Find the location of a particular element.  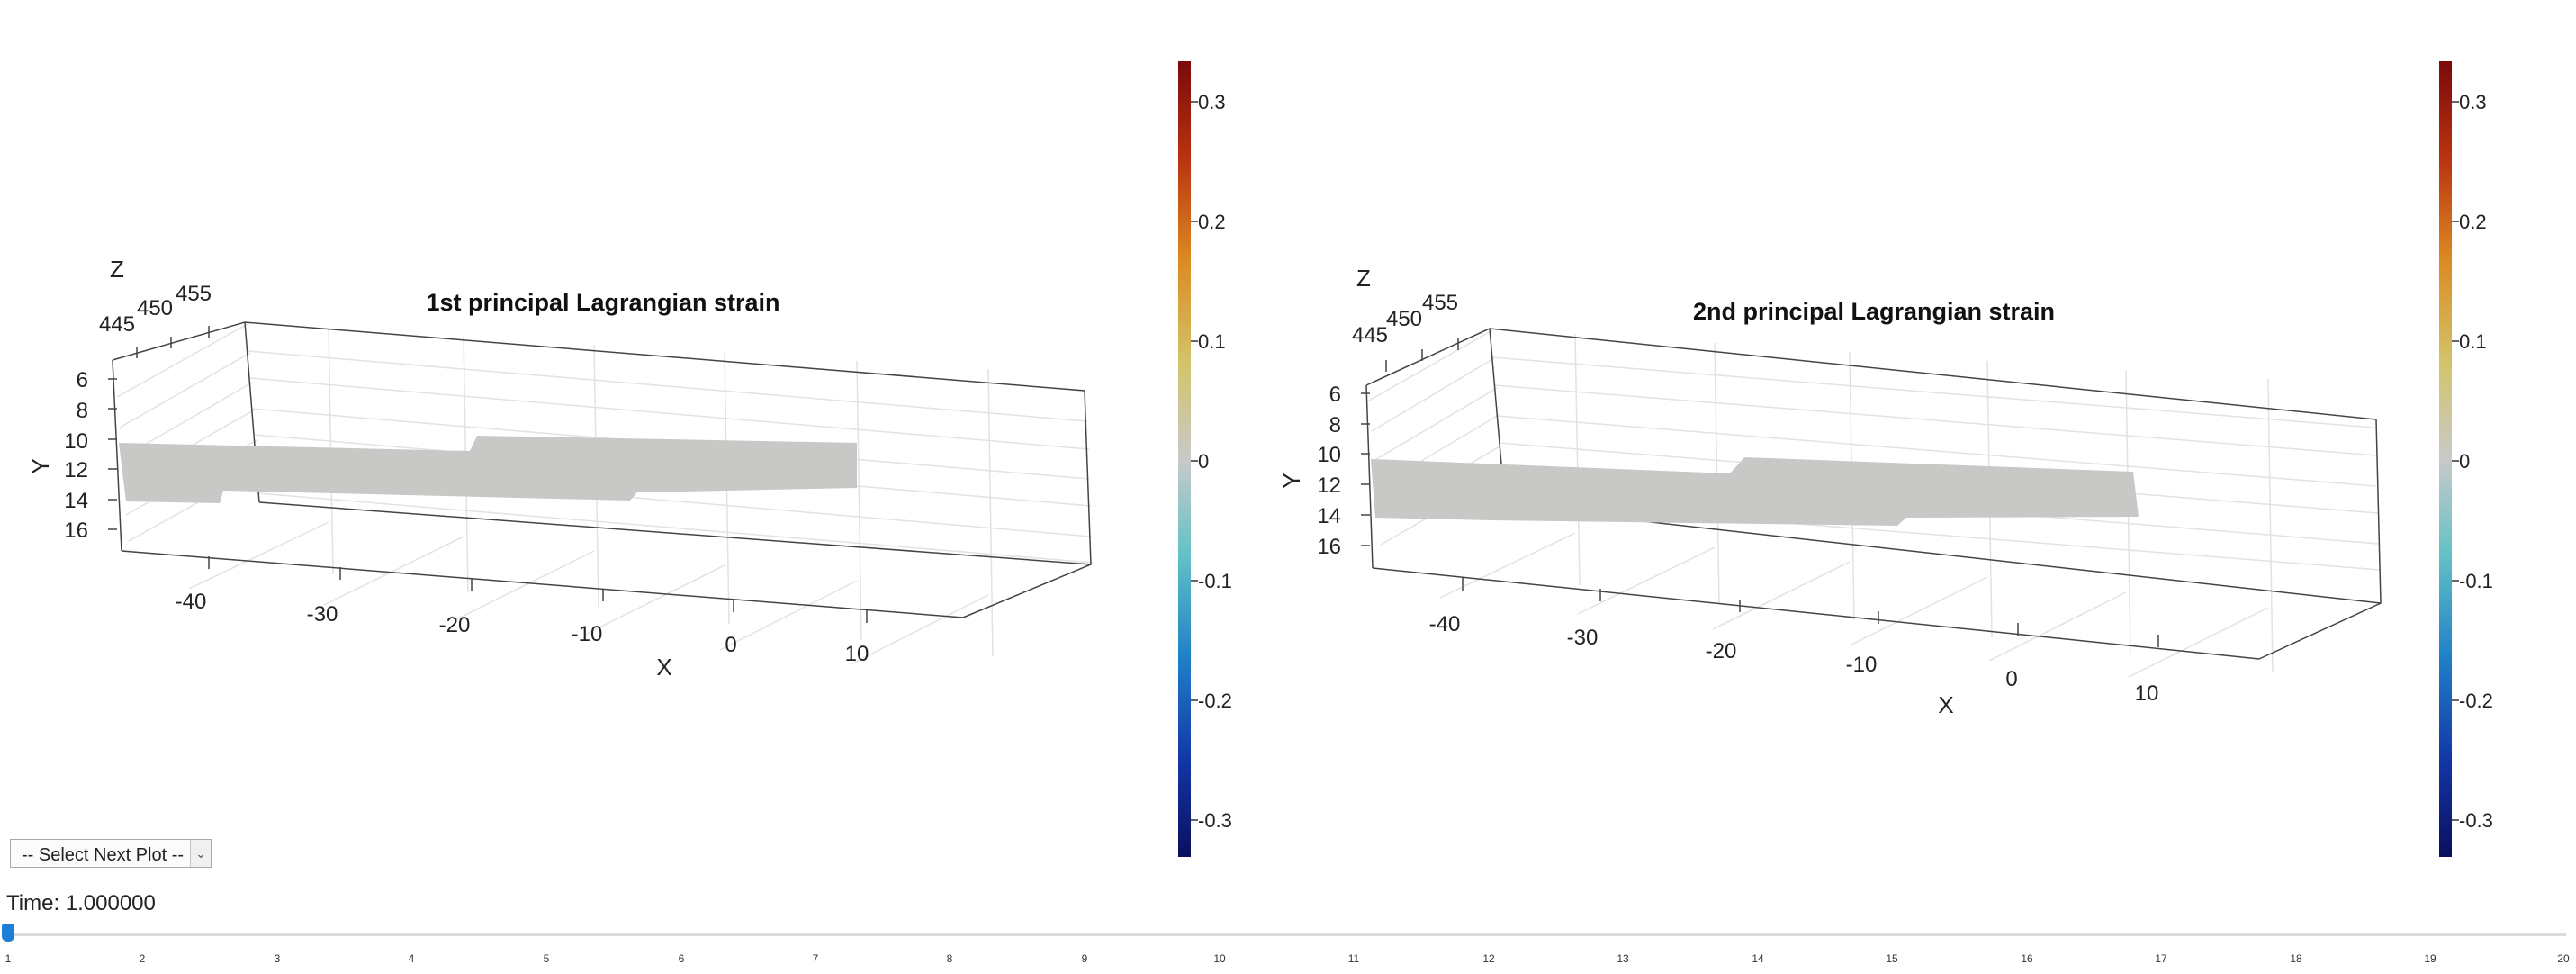

time-readout: Time: 1.000000 is located at coordinates (81, 903).